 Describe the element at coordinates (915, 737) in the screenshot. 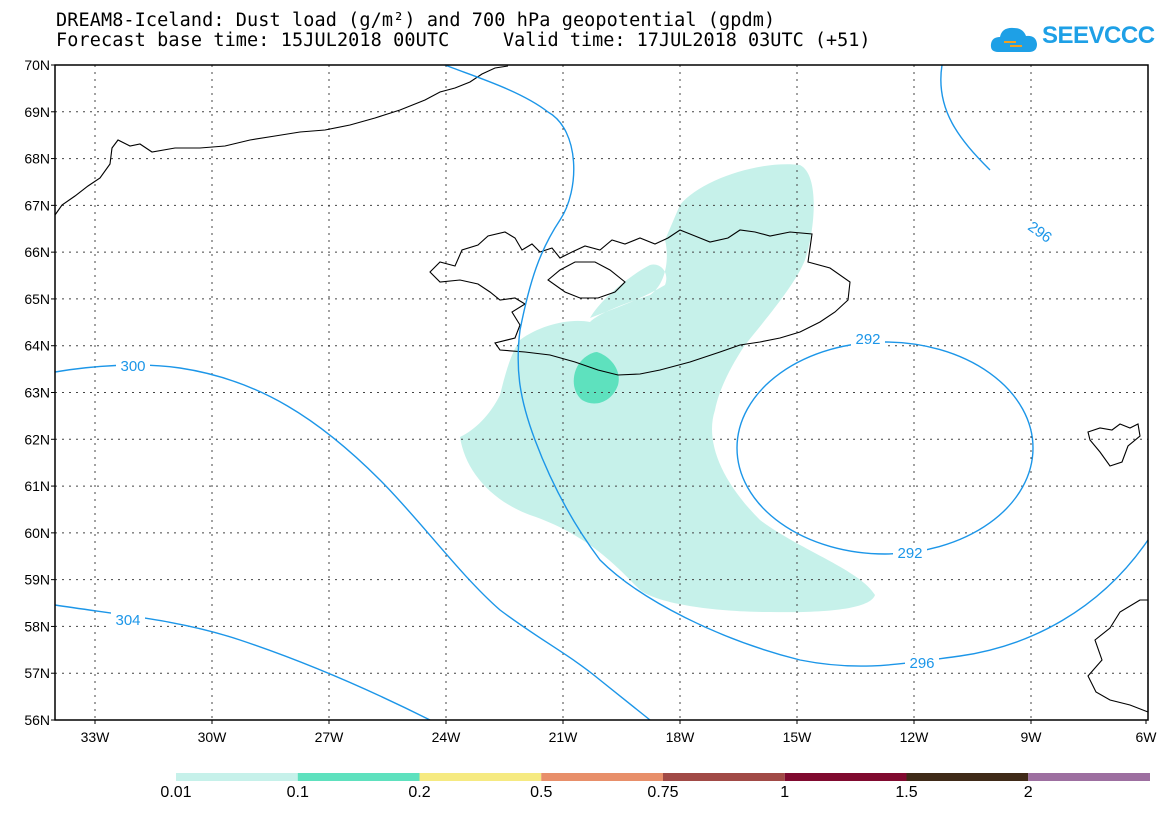

I see `lon-label: 12W` at that location.